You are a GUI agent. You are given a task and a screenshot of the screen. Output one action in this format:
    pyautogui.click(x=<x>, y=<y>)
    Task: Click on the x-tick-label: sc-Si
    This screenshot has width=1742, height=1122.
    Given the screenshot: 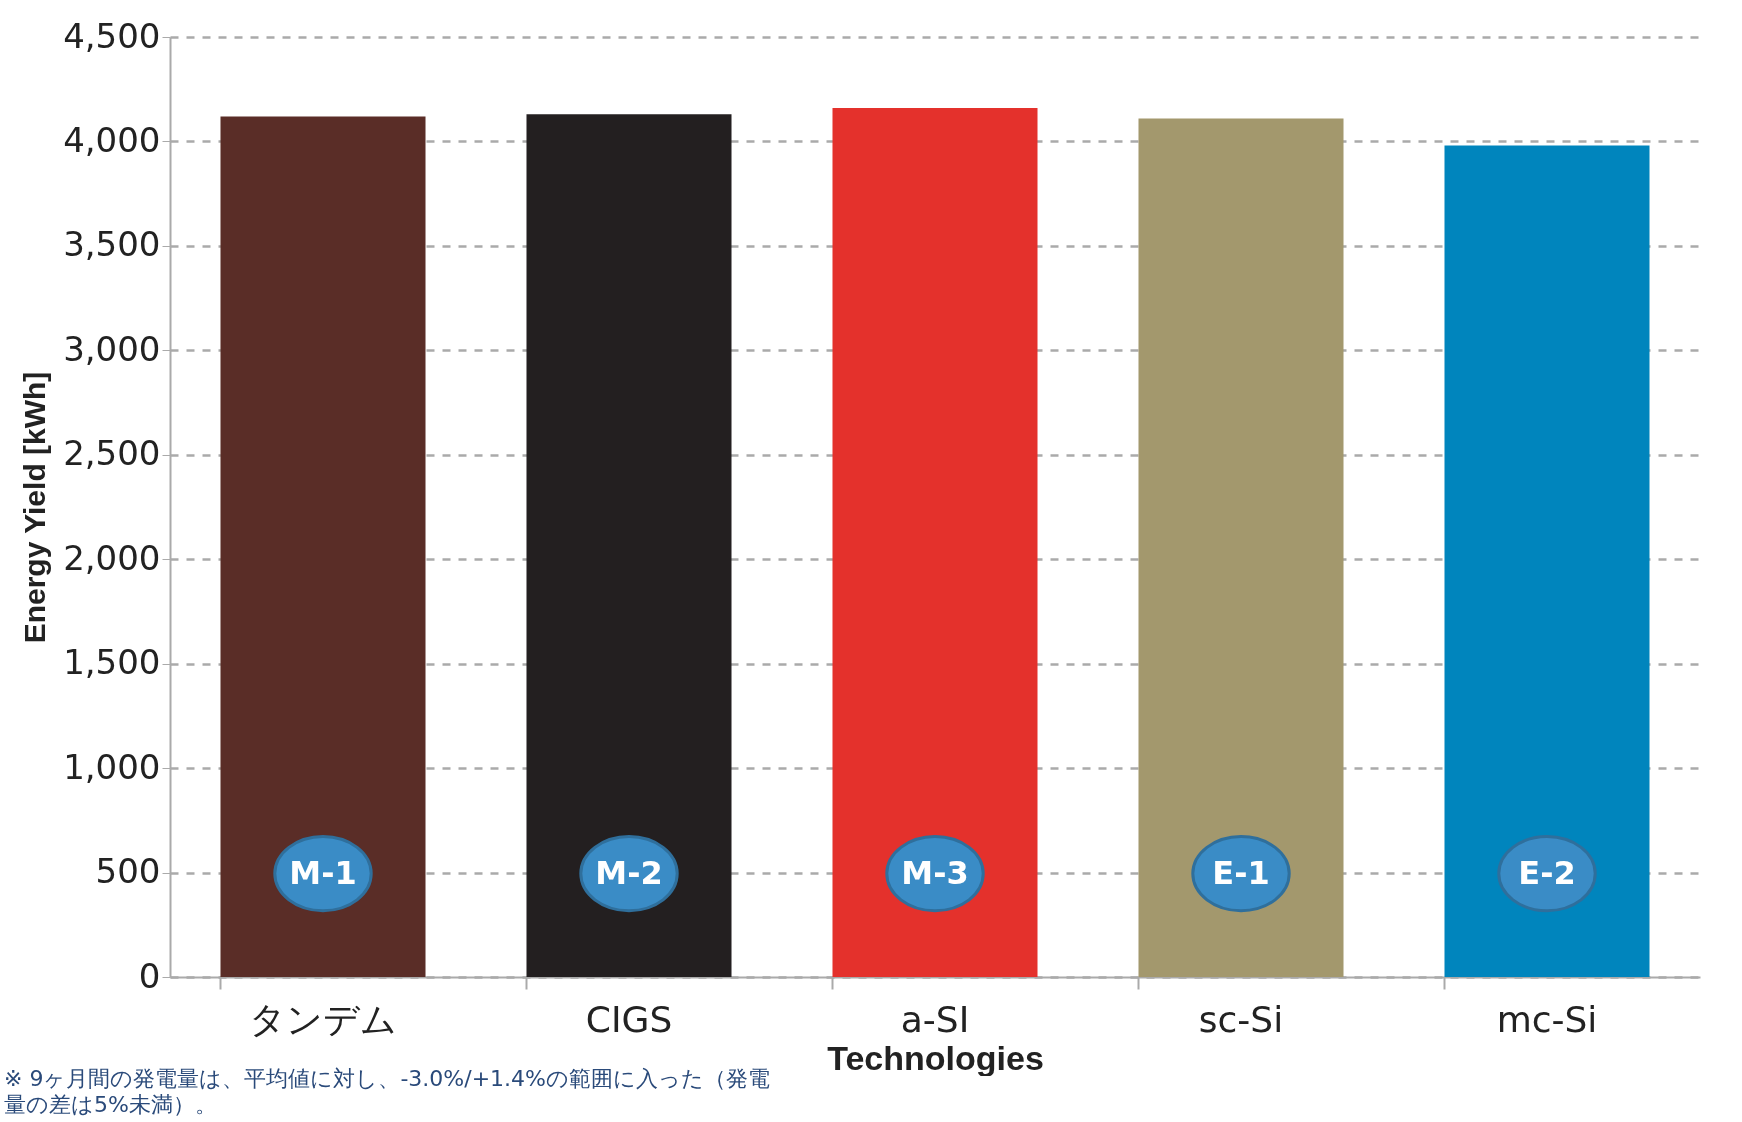 What is the action you would take?
    pyautogui.click(x=1241, y=1019)
    